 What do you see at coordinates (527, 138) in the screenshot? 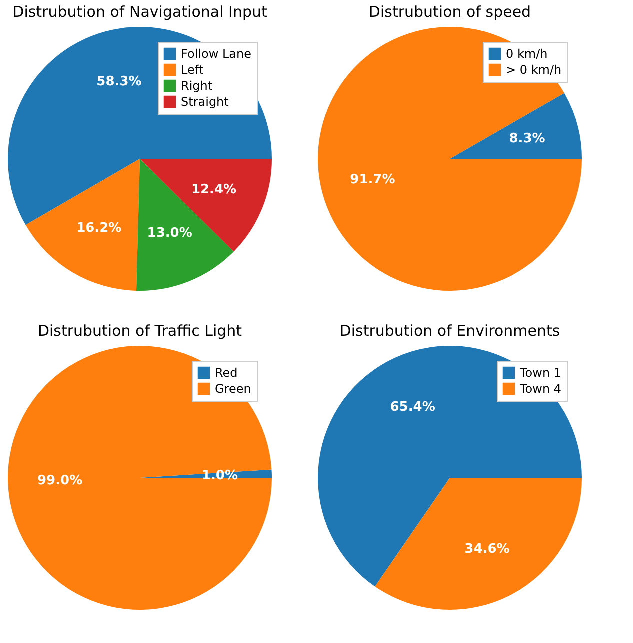
I see `data-label: 8.3%` at bounding box center [527, 138].